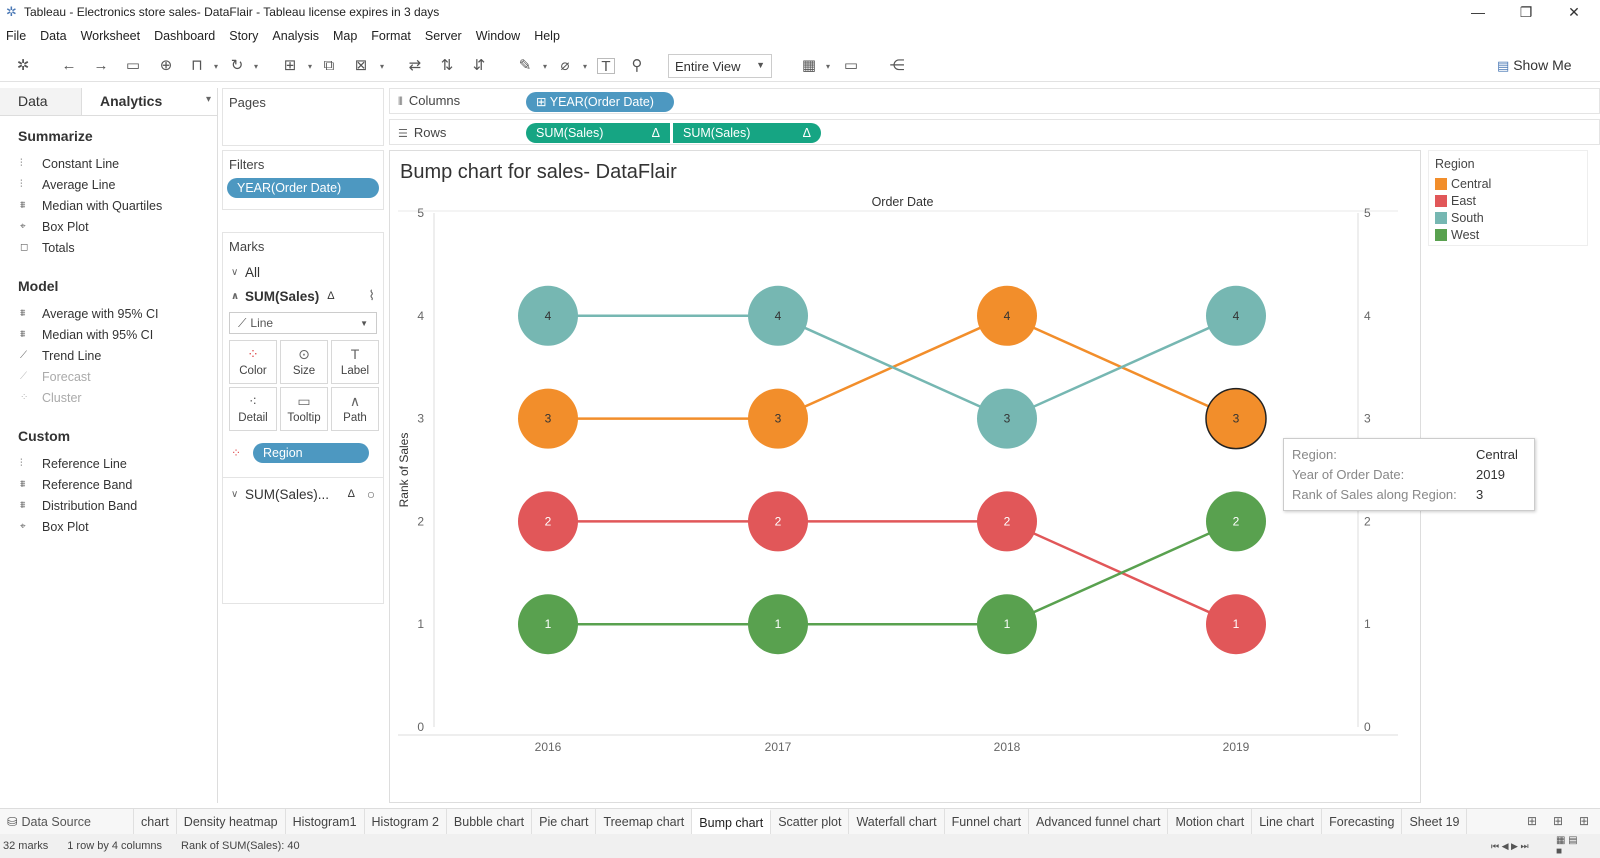  I want to click on sheet-tab: Motion chart, so click(1210, 821).